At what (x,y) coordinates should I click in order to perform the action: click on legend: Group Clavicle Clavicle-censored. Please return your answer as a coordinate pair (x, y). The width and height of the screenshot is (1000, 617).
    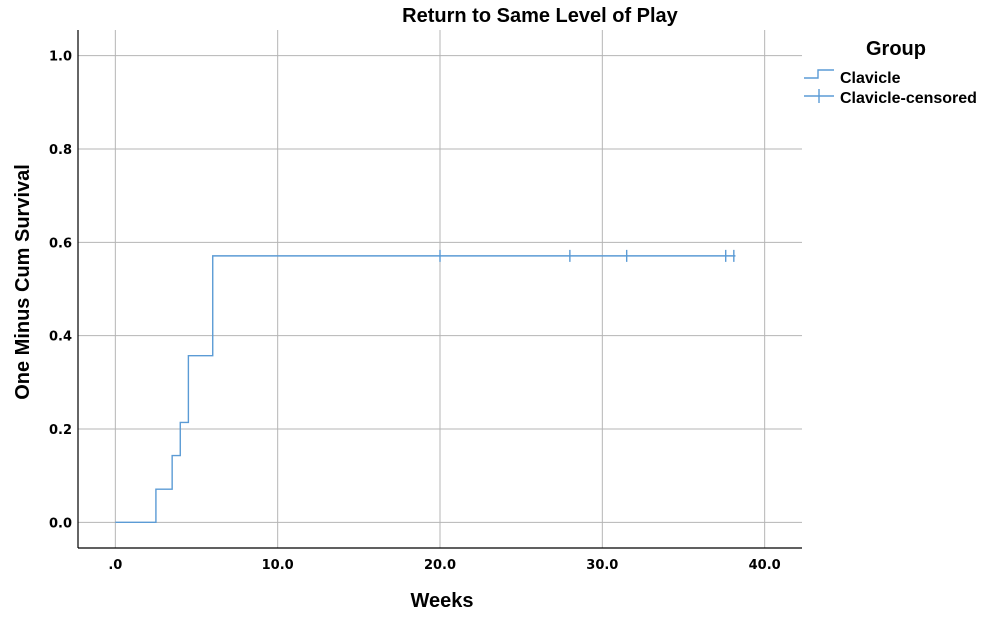
    Looking at the image, I should click on (890, 72).